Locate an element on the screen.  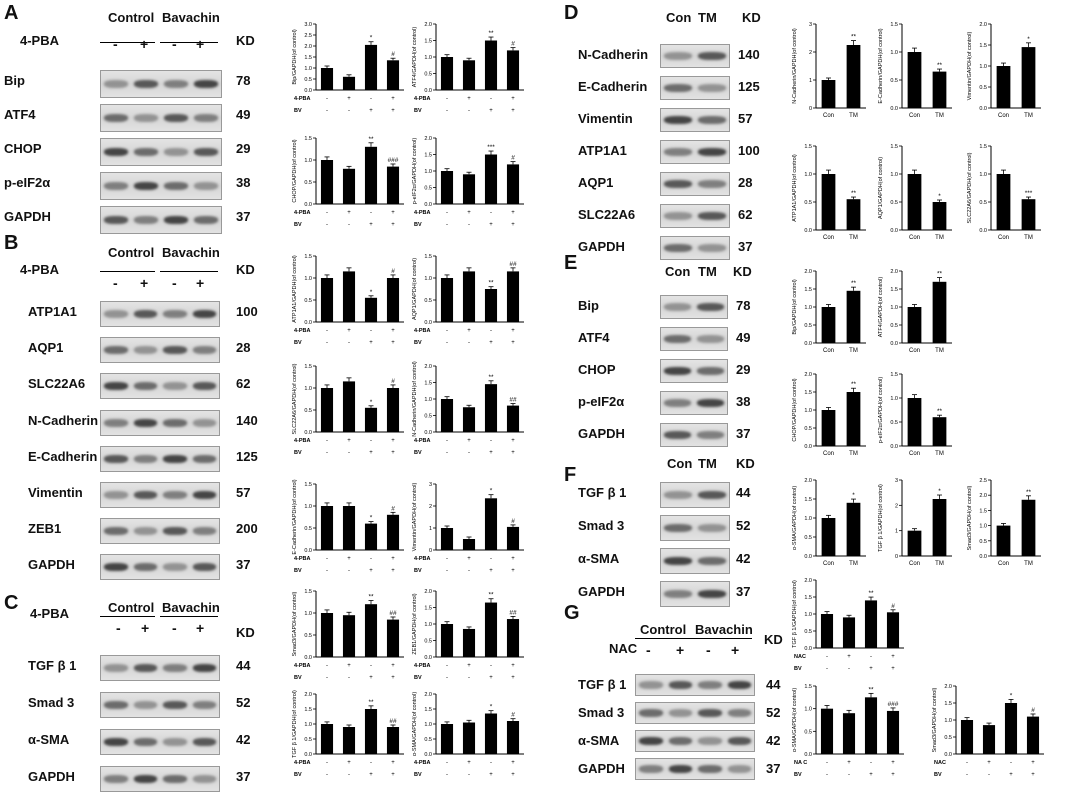
panel-letter-c: C is located at coordinates (11, 603).